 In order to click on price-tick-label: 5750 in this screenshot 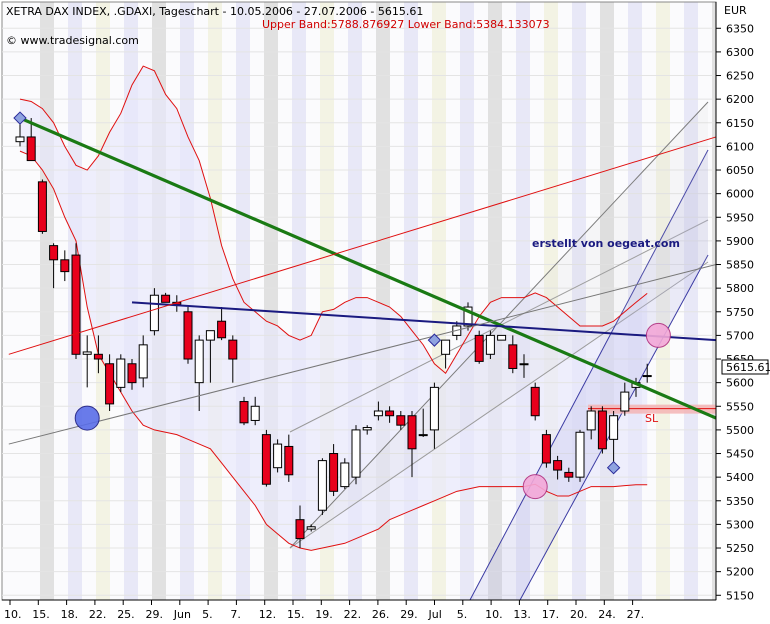, I will do `click(740, 312)`.